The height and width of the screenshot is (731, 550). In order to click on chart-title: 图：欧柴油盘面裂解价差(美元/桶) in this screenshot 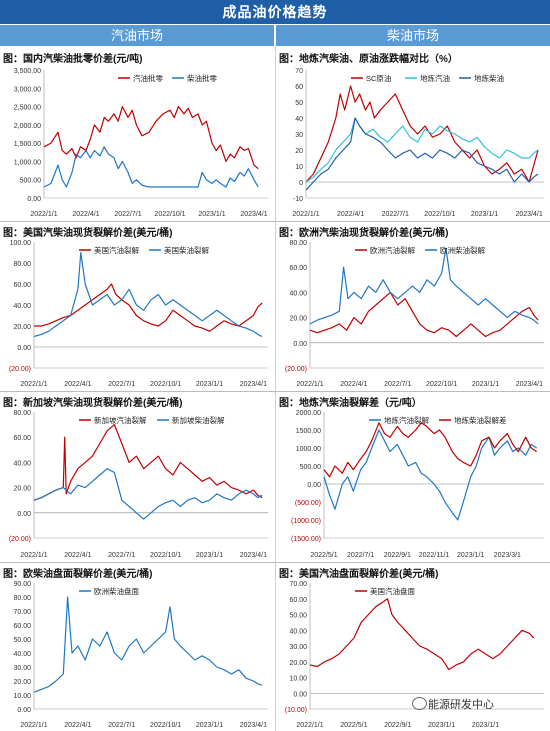, I will do `click(78, 574)`.